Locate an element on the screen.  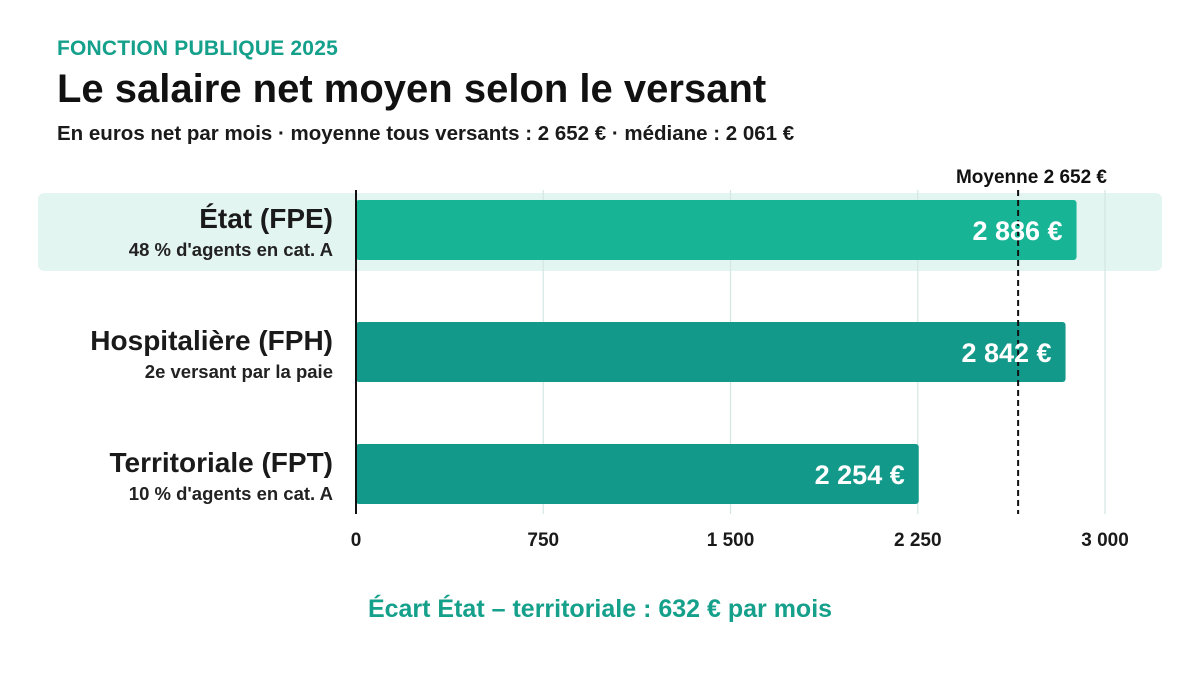
category-note: 2e versant par la paie is located at coordinates (239, 371).